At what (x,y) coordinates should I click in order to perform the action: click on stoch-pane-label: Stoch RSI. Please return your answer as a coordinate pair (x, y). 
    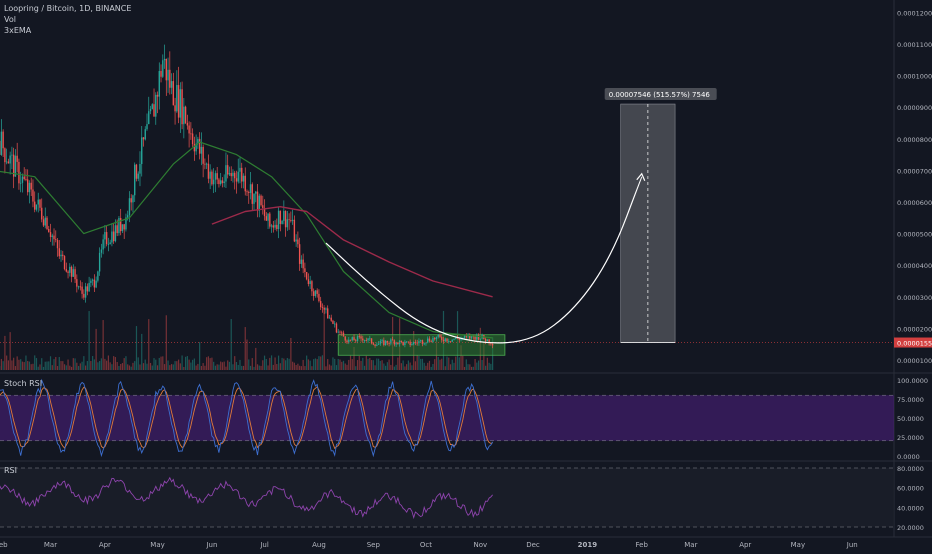
    Looking at the image, I should click on (23, 384).